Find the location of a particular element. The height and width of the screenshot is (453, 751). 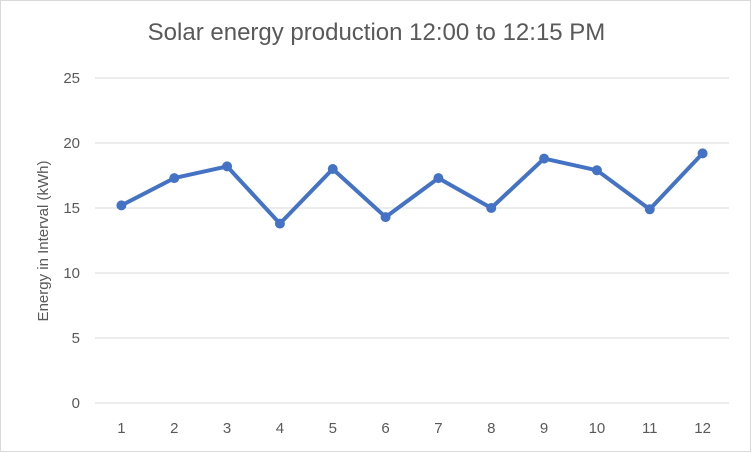

x-tick-label: 4 is located at coordinates (280, 428).